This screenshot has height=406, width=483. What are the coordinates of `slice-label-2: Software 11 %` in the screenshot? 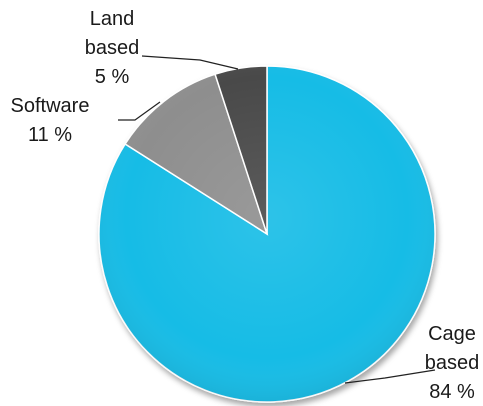 It's located at (50, 120).